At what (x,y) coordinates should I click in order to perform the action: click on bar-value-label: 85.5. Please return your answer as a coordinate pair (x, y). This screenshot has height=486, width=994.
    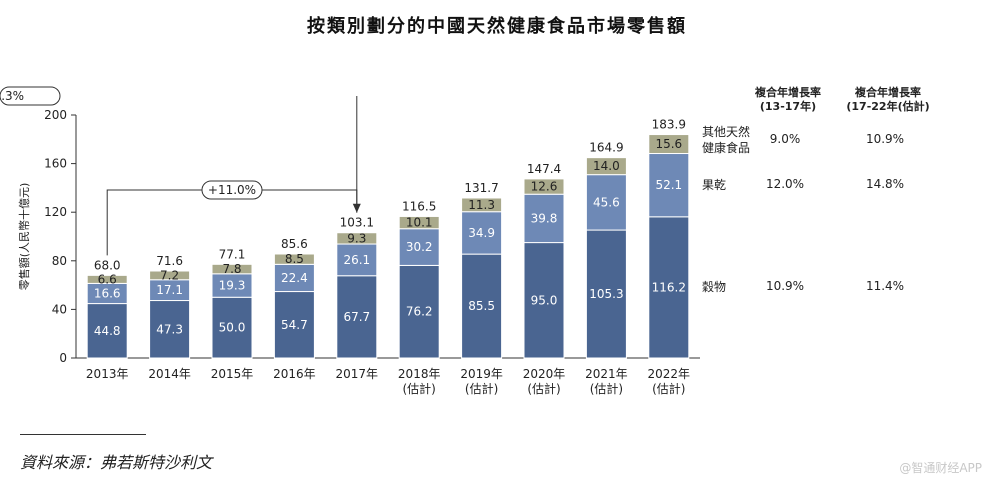
    Looking at the image, I should click on (481, 306).